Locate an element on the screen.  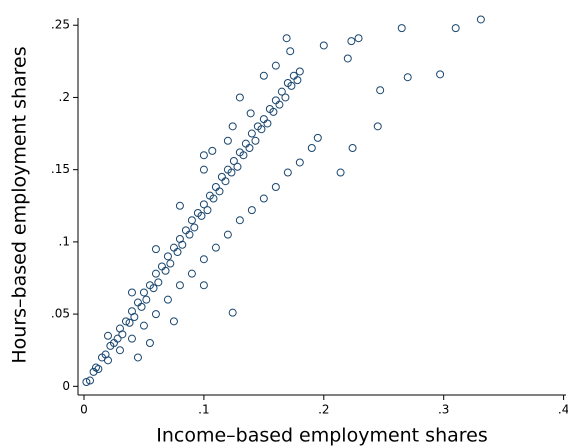
x-tick-label: .2 is located at coordinates (323, 410).